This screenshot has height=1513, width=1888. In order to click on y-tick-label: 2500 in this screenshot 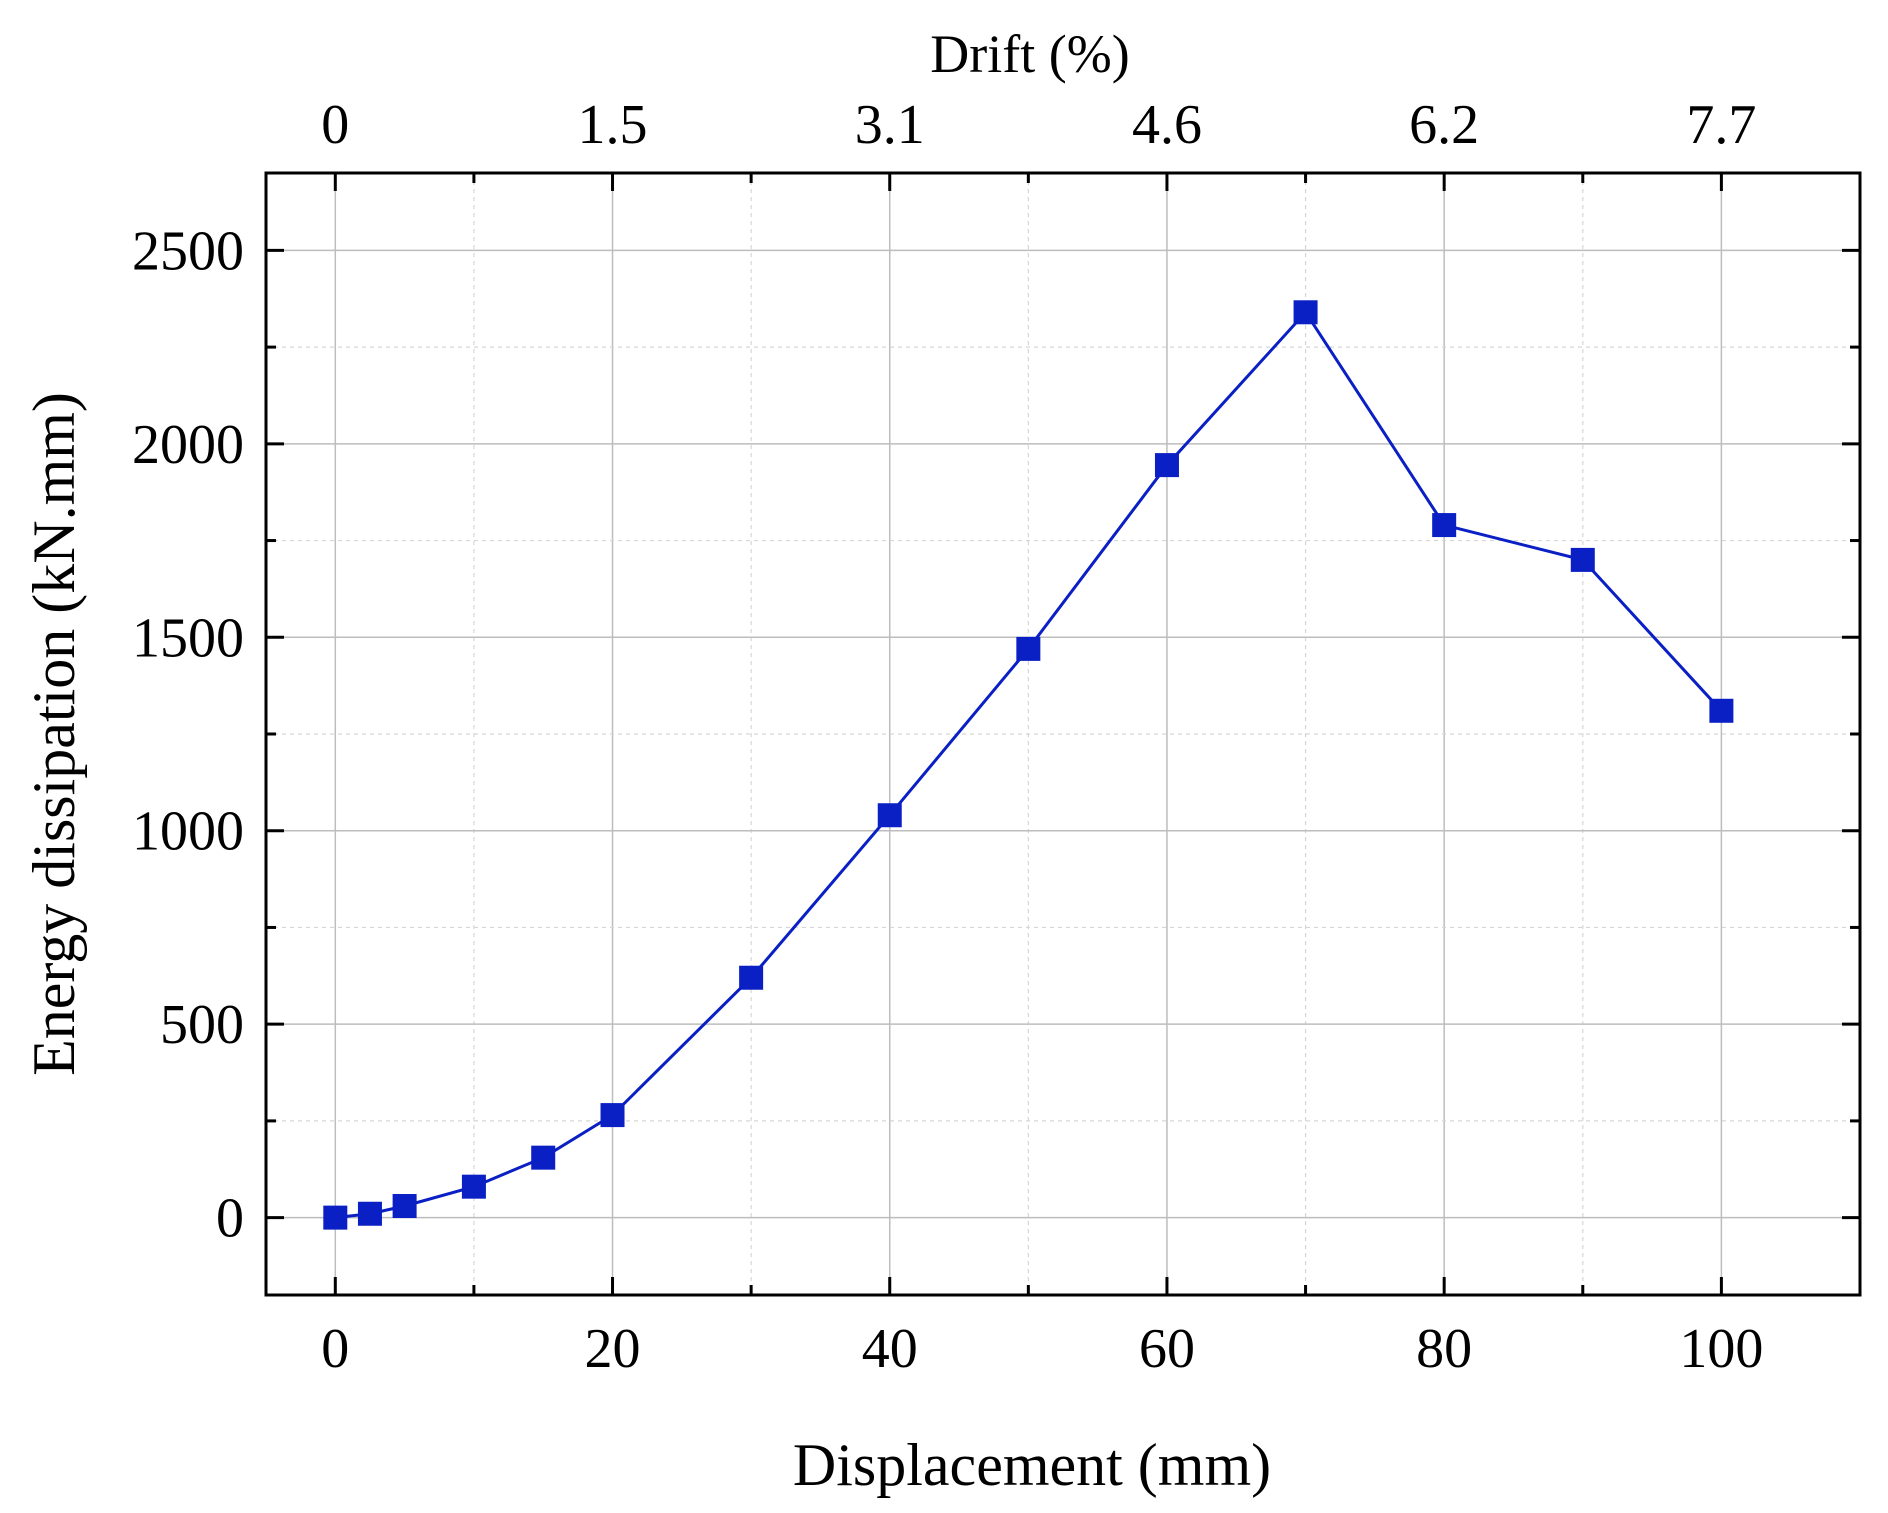, I will do `click(188, 251)`.